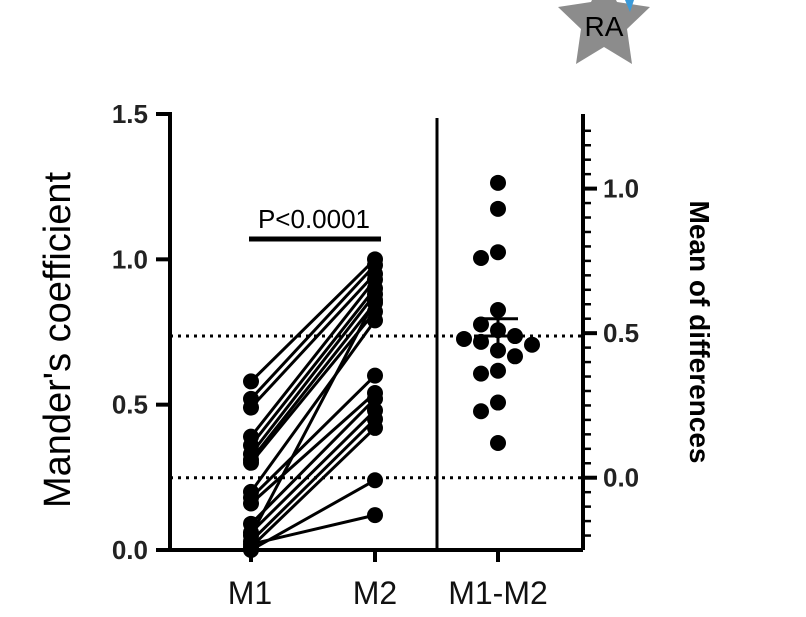 The height and width of the screenshot is (617, 806). What do you see at coordinates (314, 219) in the screenshot?
I see `p-value-annotation: P<0.0001` at bounding box center [314, 219].